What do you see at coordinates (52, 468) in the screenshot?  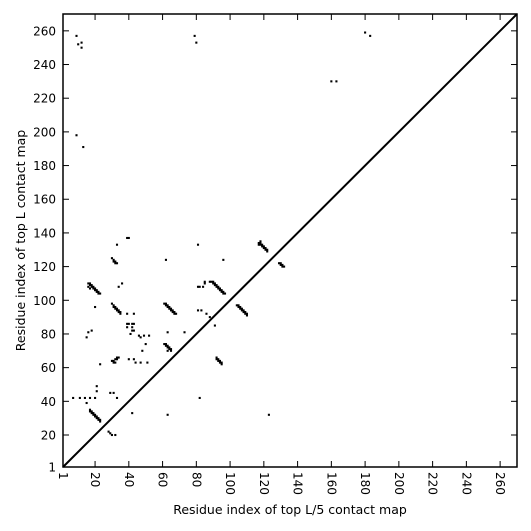 I see `y-tick-label: 1` at bounding box center [52, 468].